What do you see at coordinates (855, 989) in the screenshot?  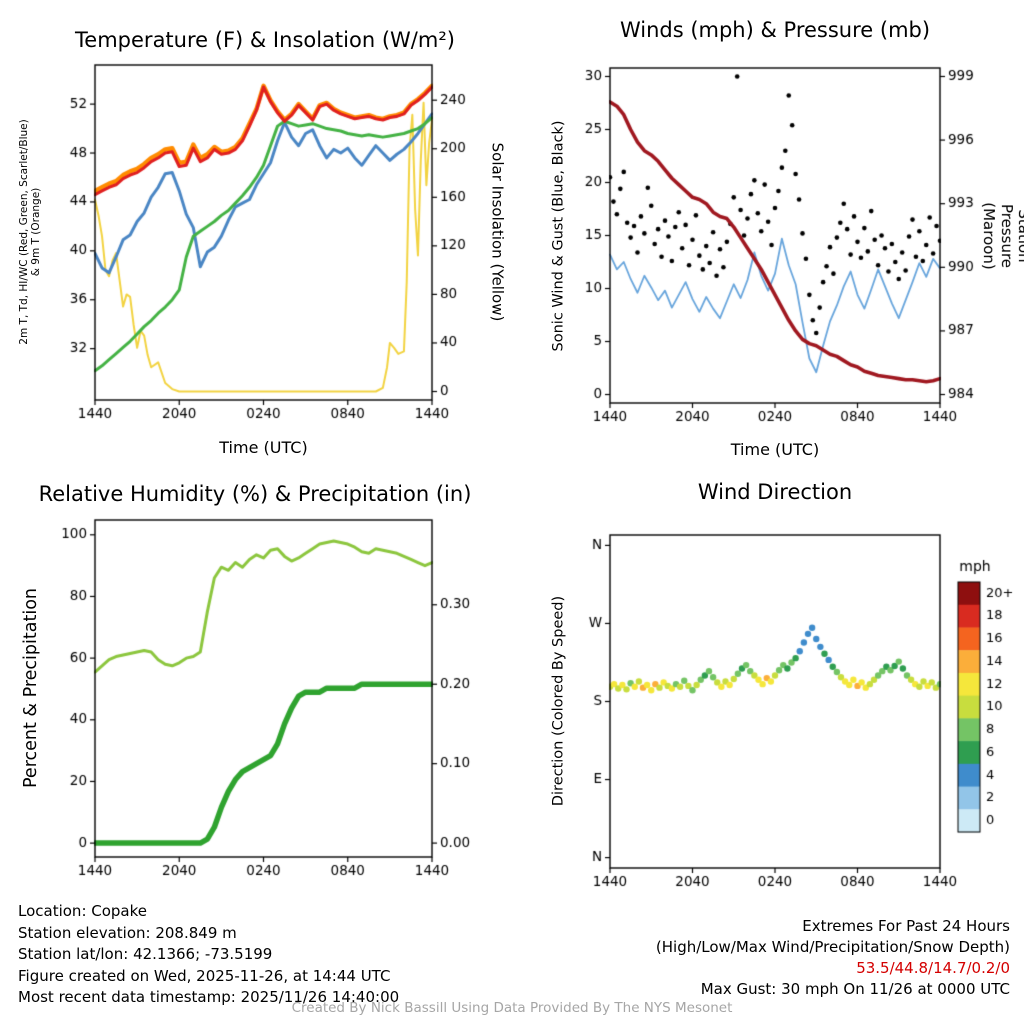 I see `max-gust: Max Gust: 30 mph On 11/26 at 0000 UTC` at bounding box center [855, 989].